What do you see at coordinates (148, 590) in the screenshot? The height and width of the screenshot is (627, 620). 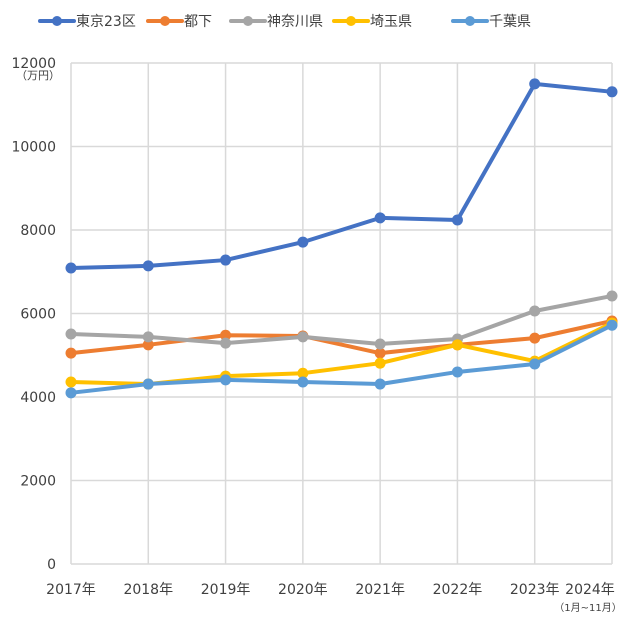 I see `x-tick-label: 2018年` at bounding box center [148, 590].